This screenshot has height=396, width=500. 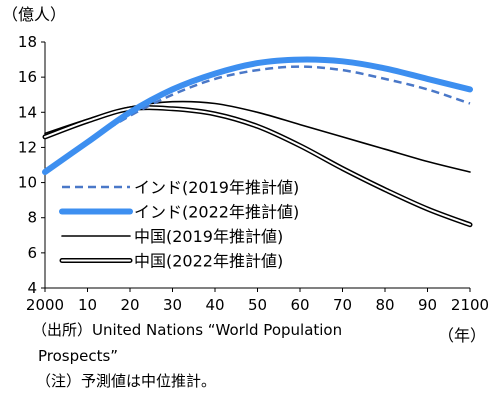 I want to click on y-tick-label: 8, so click(x=32, y=218).